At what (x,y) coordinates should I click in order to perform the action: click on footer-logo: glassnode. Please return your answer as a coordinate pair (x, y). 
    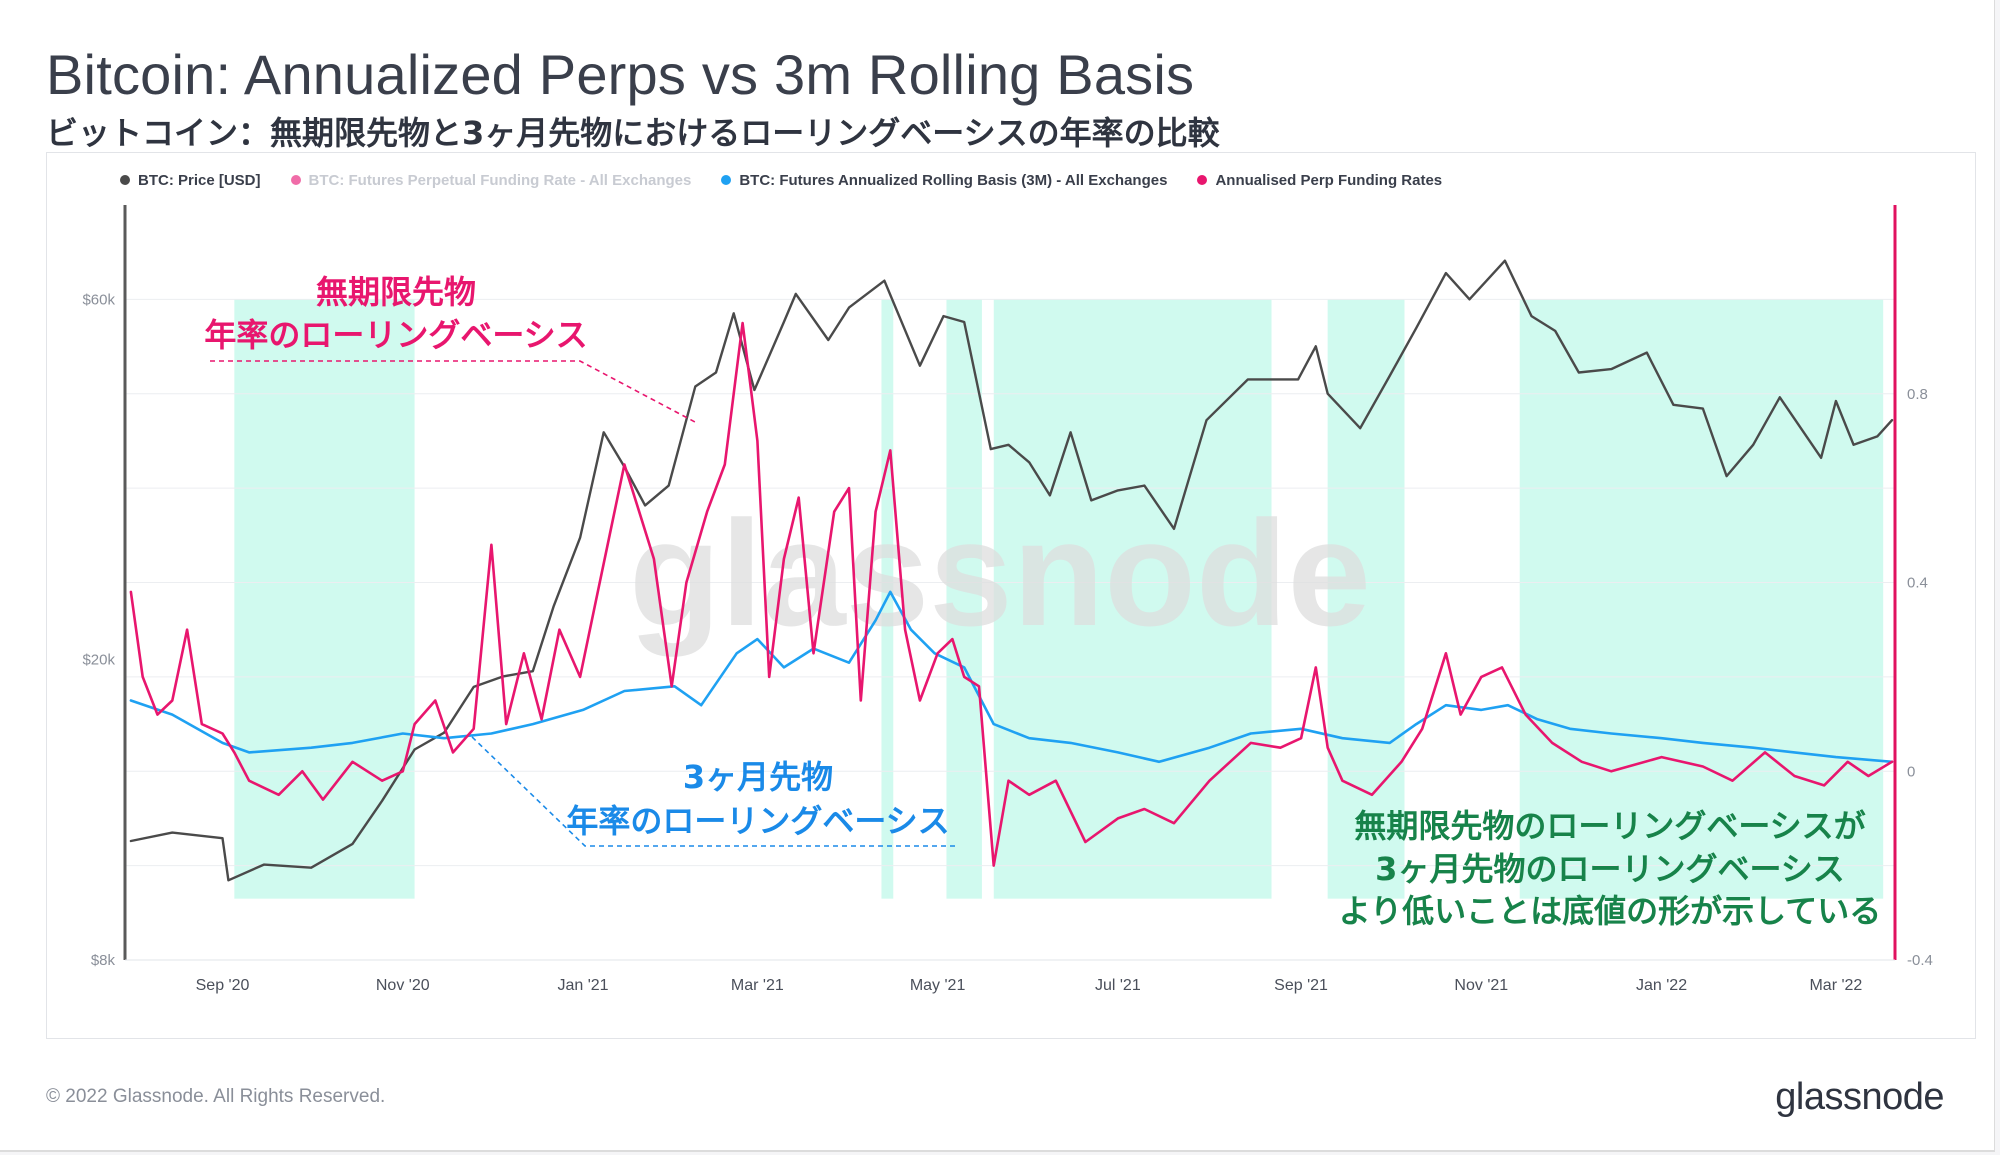
    Looking at the image, I should click on (1859, 1097).